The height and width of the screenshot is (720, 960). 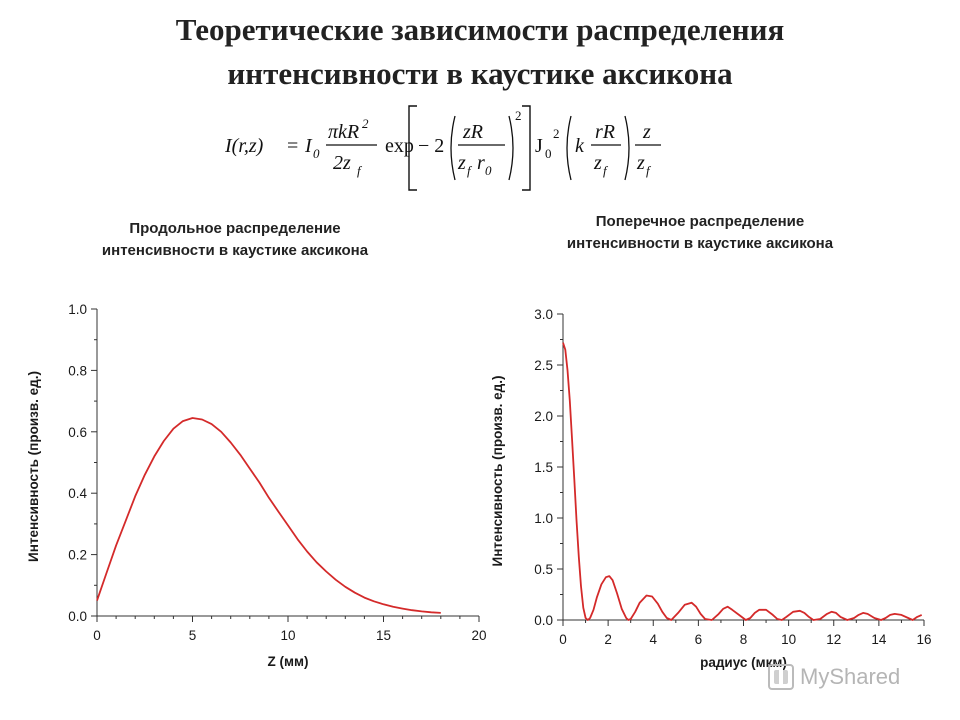 What do you see at coordinates (497, 471) in the screenshot?
I see `trans-y-axis-title: Интенсивность (произв. ед.)` at bounding box center [497, 471].